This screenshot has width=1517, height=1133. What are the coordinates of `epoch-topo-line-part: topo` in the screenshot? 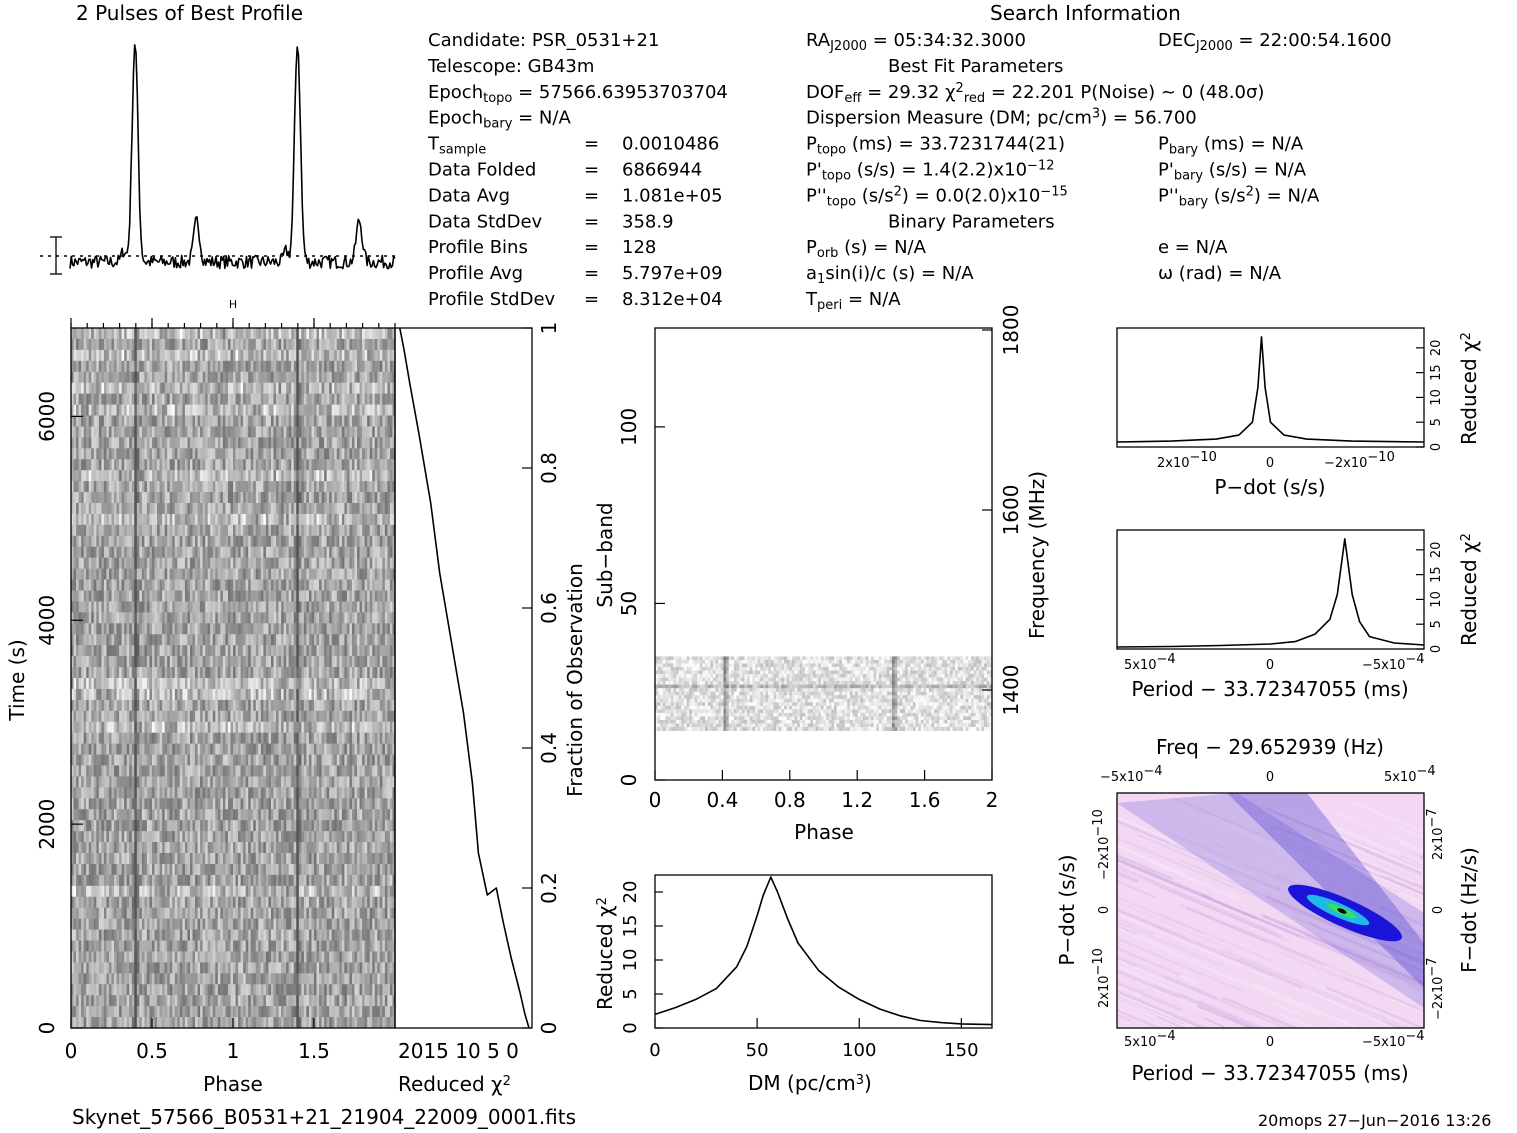 It's located at (497, 98).